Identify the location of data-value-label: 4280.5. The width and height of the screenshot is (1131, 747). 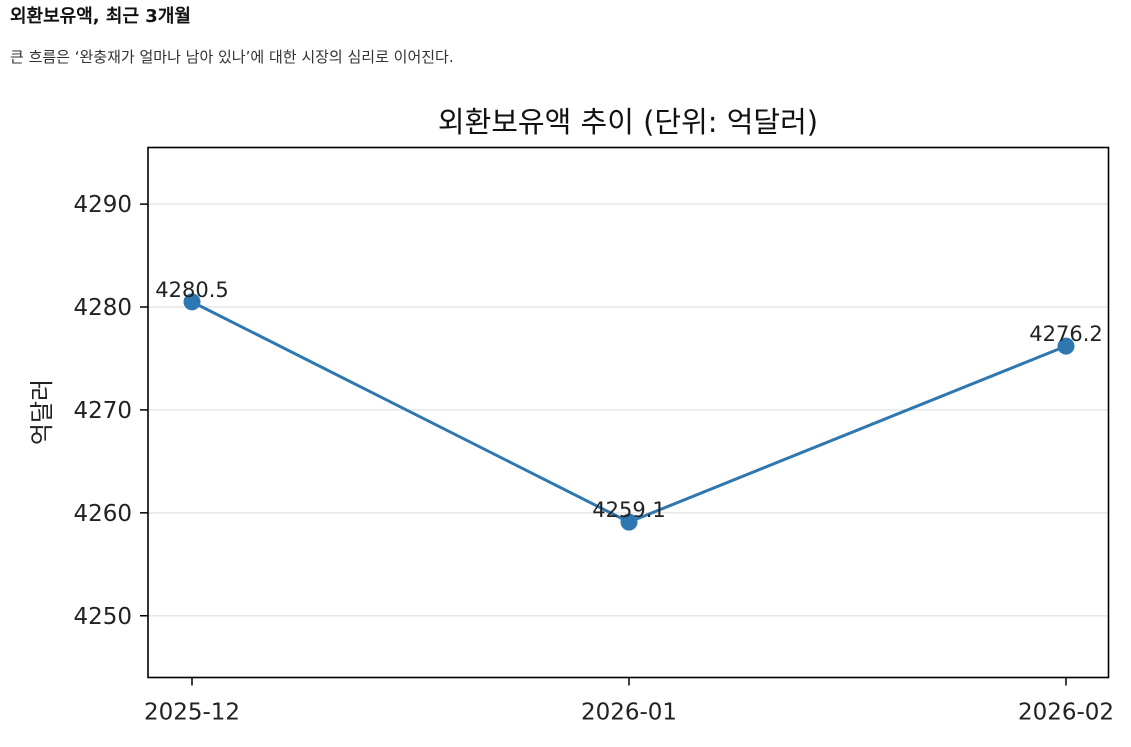
(191, 290).